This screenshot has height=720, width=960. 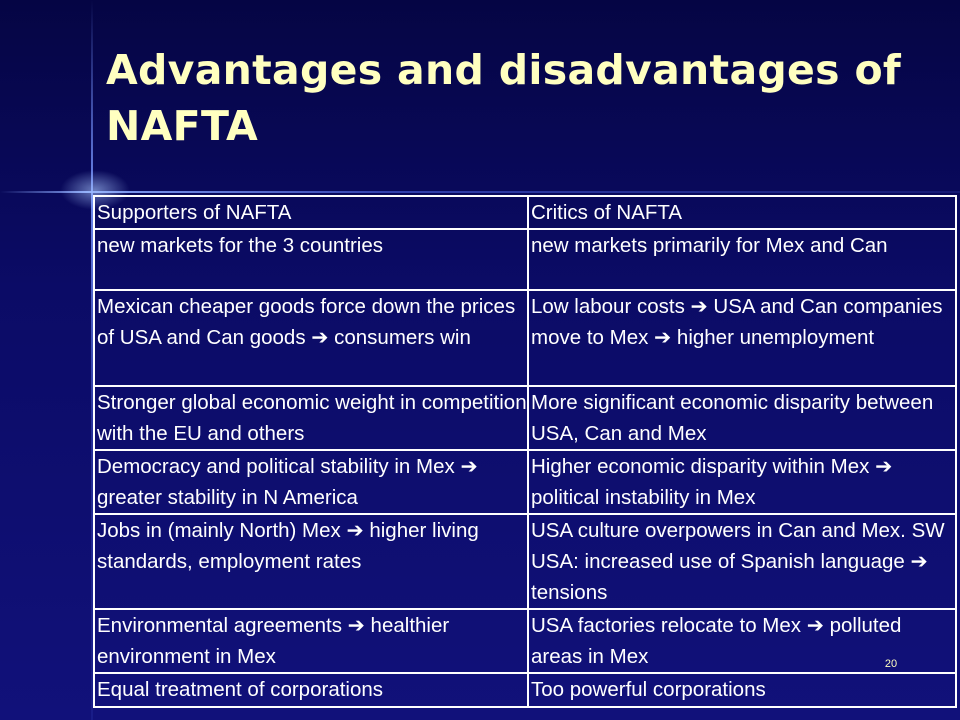 I want to click on supporter-cell: Equal treatment of corporations, so click(x=311, y=690).